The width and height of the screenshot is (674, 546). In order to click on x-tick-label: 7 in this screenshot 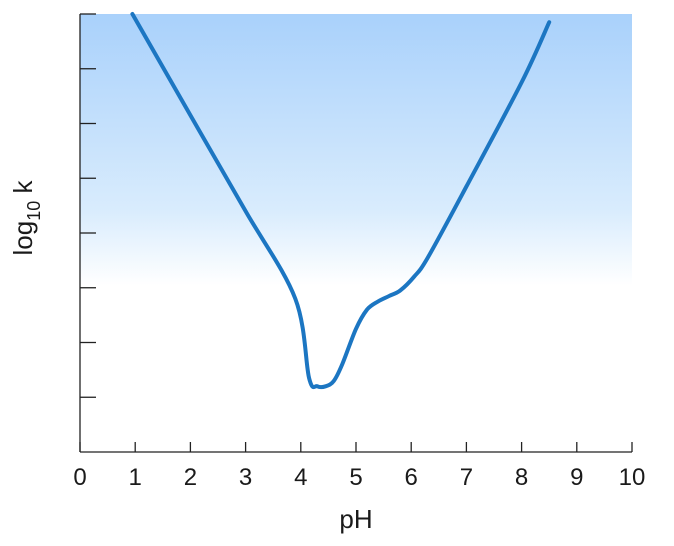, I will do `click(466, 477)`.